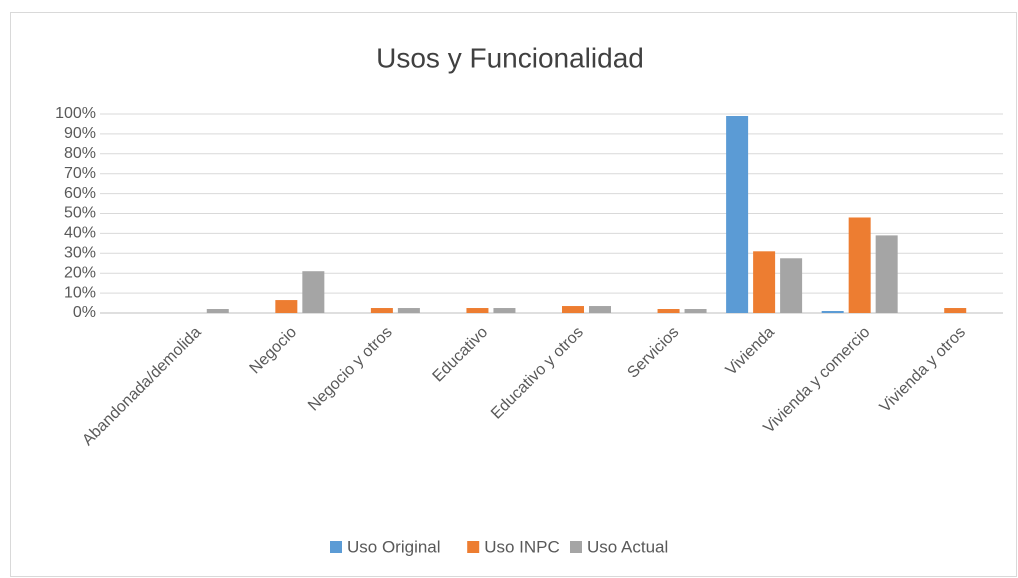  Describe the element at coordinates (75, 113) in the screenshot. I see `y-tick-label: 100%` at that location.